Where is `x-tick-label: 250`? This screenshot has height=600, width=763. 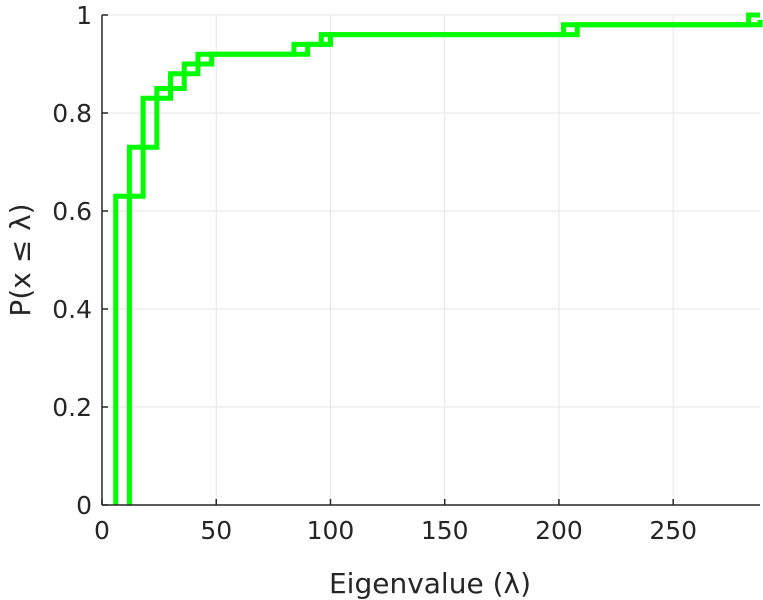 x-tick-label: 250 is located at coordinates (673, 530).